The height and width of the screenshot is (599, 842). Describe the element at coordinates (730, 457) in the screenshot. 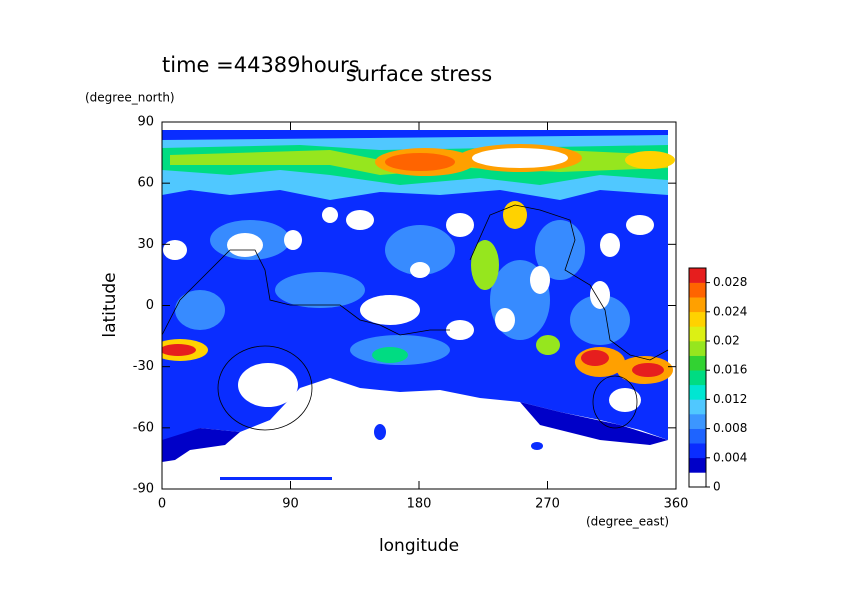

I see `colorbar-tick-label: 0.004` at that location.